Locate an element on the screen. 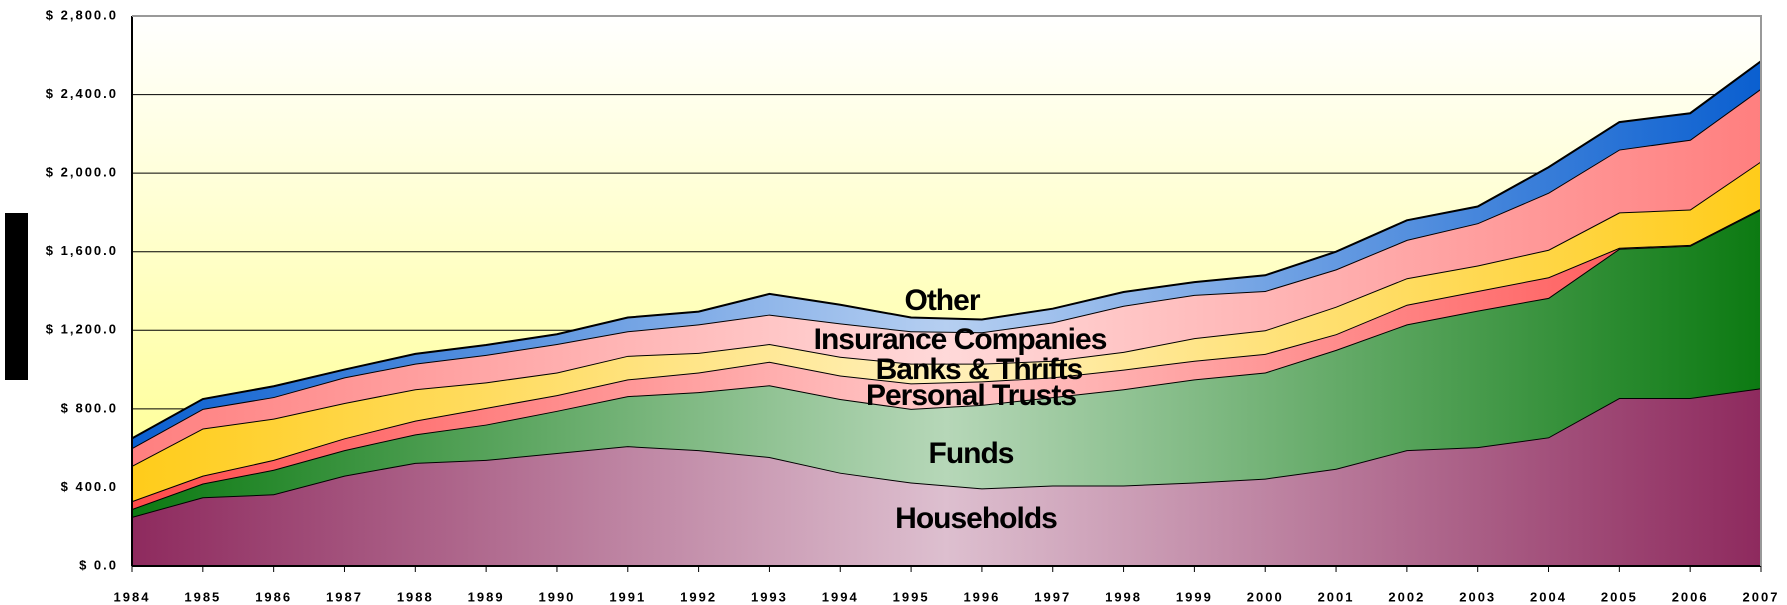  x-tick-label: 2006 is located at coordinates (1690, 596).